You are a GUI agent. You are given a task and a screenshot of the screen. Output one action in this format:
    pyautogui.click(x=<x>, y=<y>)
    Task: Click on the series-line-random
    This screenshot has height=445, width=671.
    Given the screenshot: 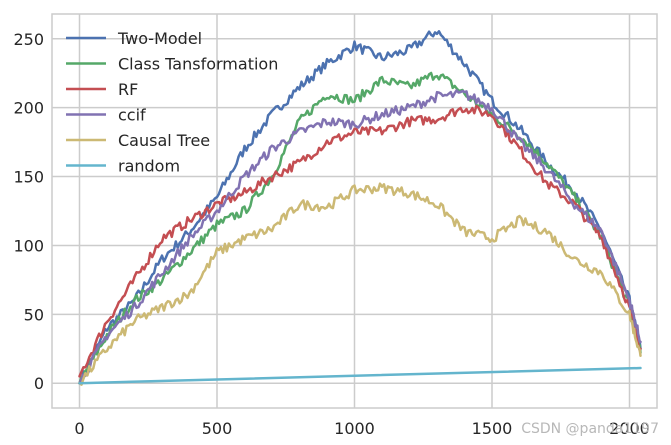 What is the action you would take?
    pyautogui.click(x=360, y=375)
    